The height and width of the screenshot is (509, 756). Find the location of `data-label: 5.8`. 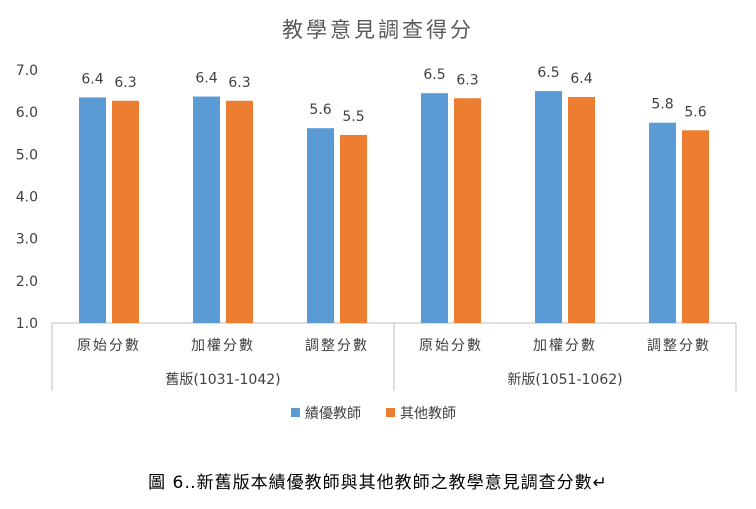

data-label: 5.8 is located at coordinates (662, 105).